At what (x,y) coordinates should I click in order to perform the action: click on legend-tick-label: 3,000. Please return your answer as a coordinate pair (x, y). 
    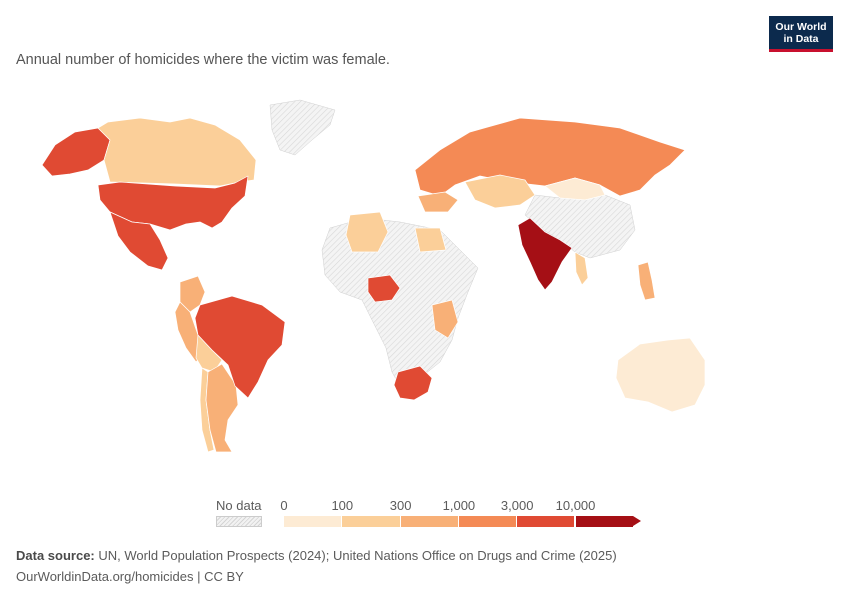
    Looking at the image, I should click on (517, 505).